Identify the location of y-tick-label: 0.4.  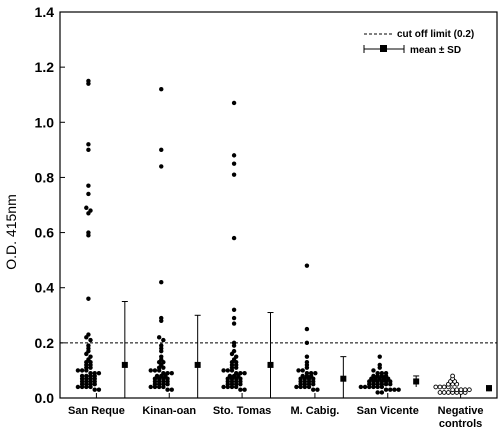
(45, 288).